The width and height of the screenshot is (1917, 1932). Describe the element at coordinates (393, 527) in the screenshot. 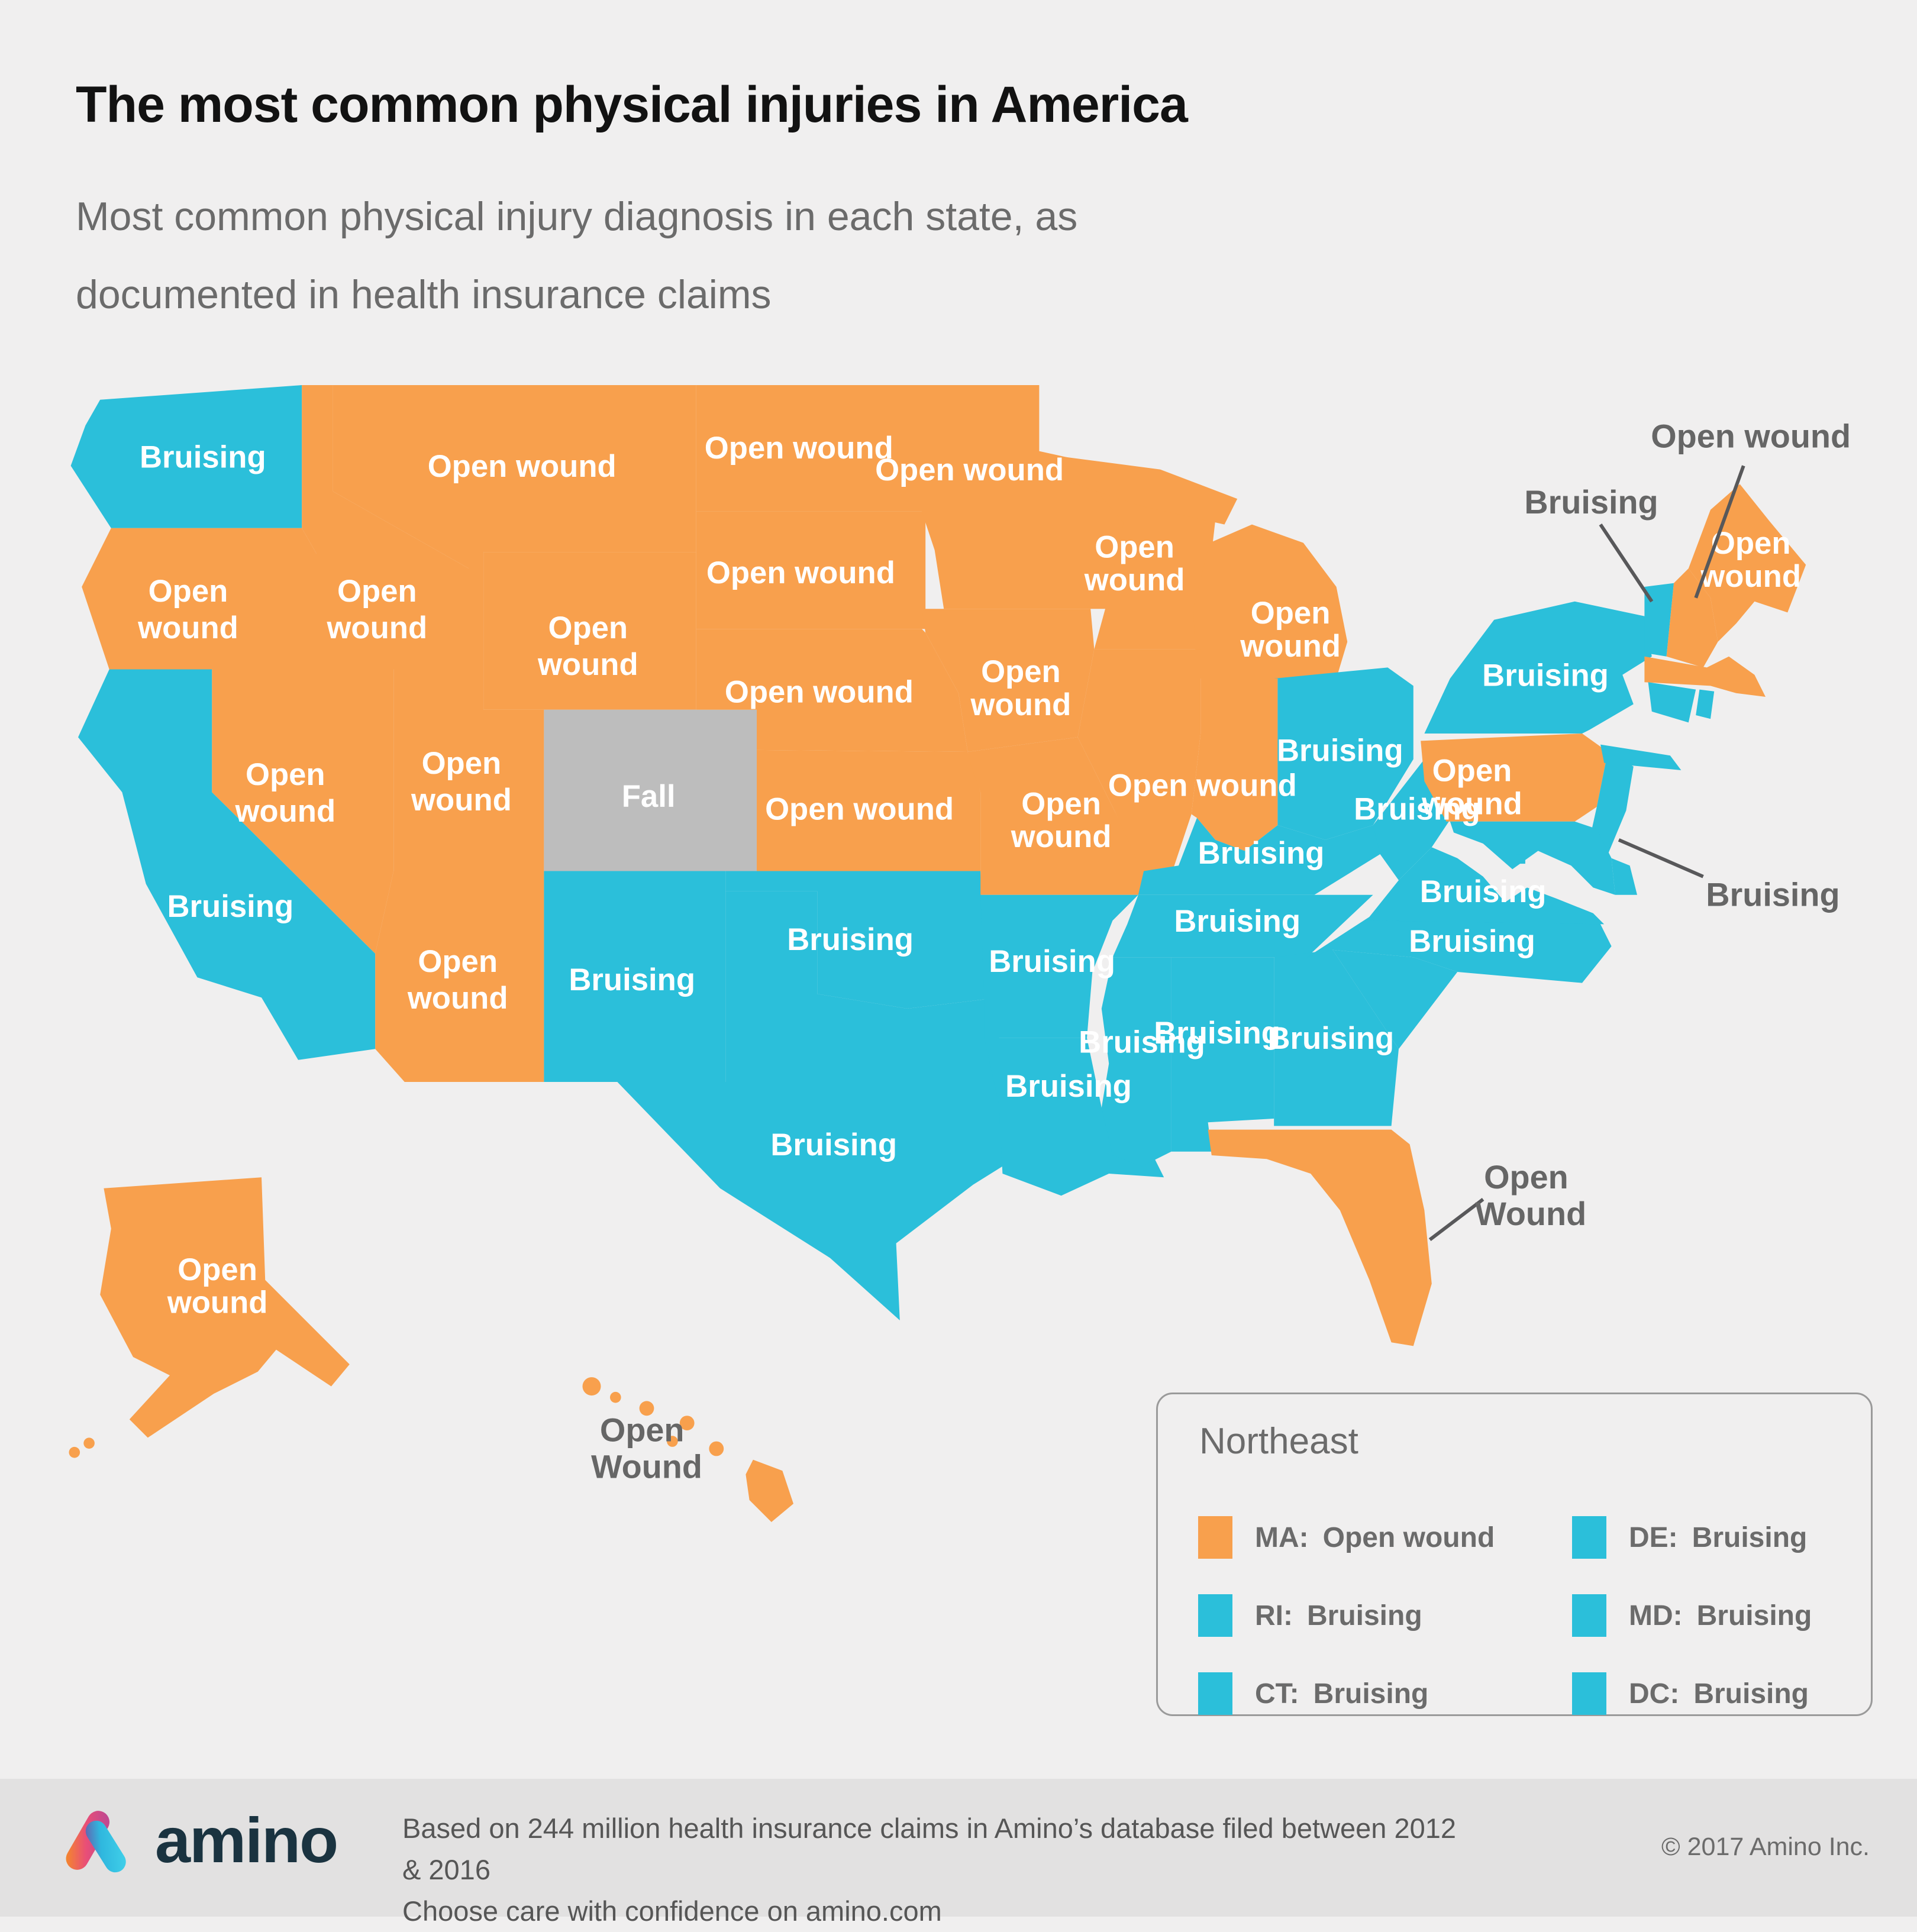

I see `state-ID` at that location.